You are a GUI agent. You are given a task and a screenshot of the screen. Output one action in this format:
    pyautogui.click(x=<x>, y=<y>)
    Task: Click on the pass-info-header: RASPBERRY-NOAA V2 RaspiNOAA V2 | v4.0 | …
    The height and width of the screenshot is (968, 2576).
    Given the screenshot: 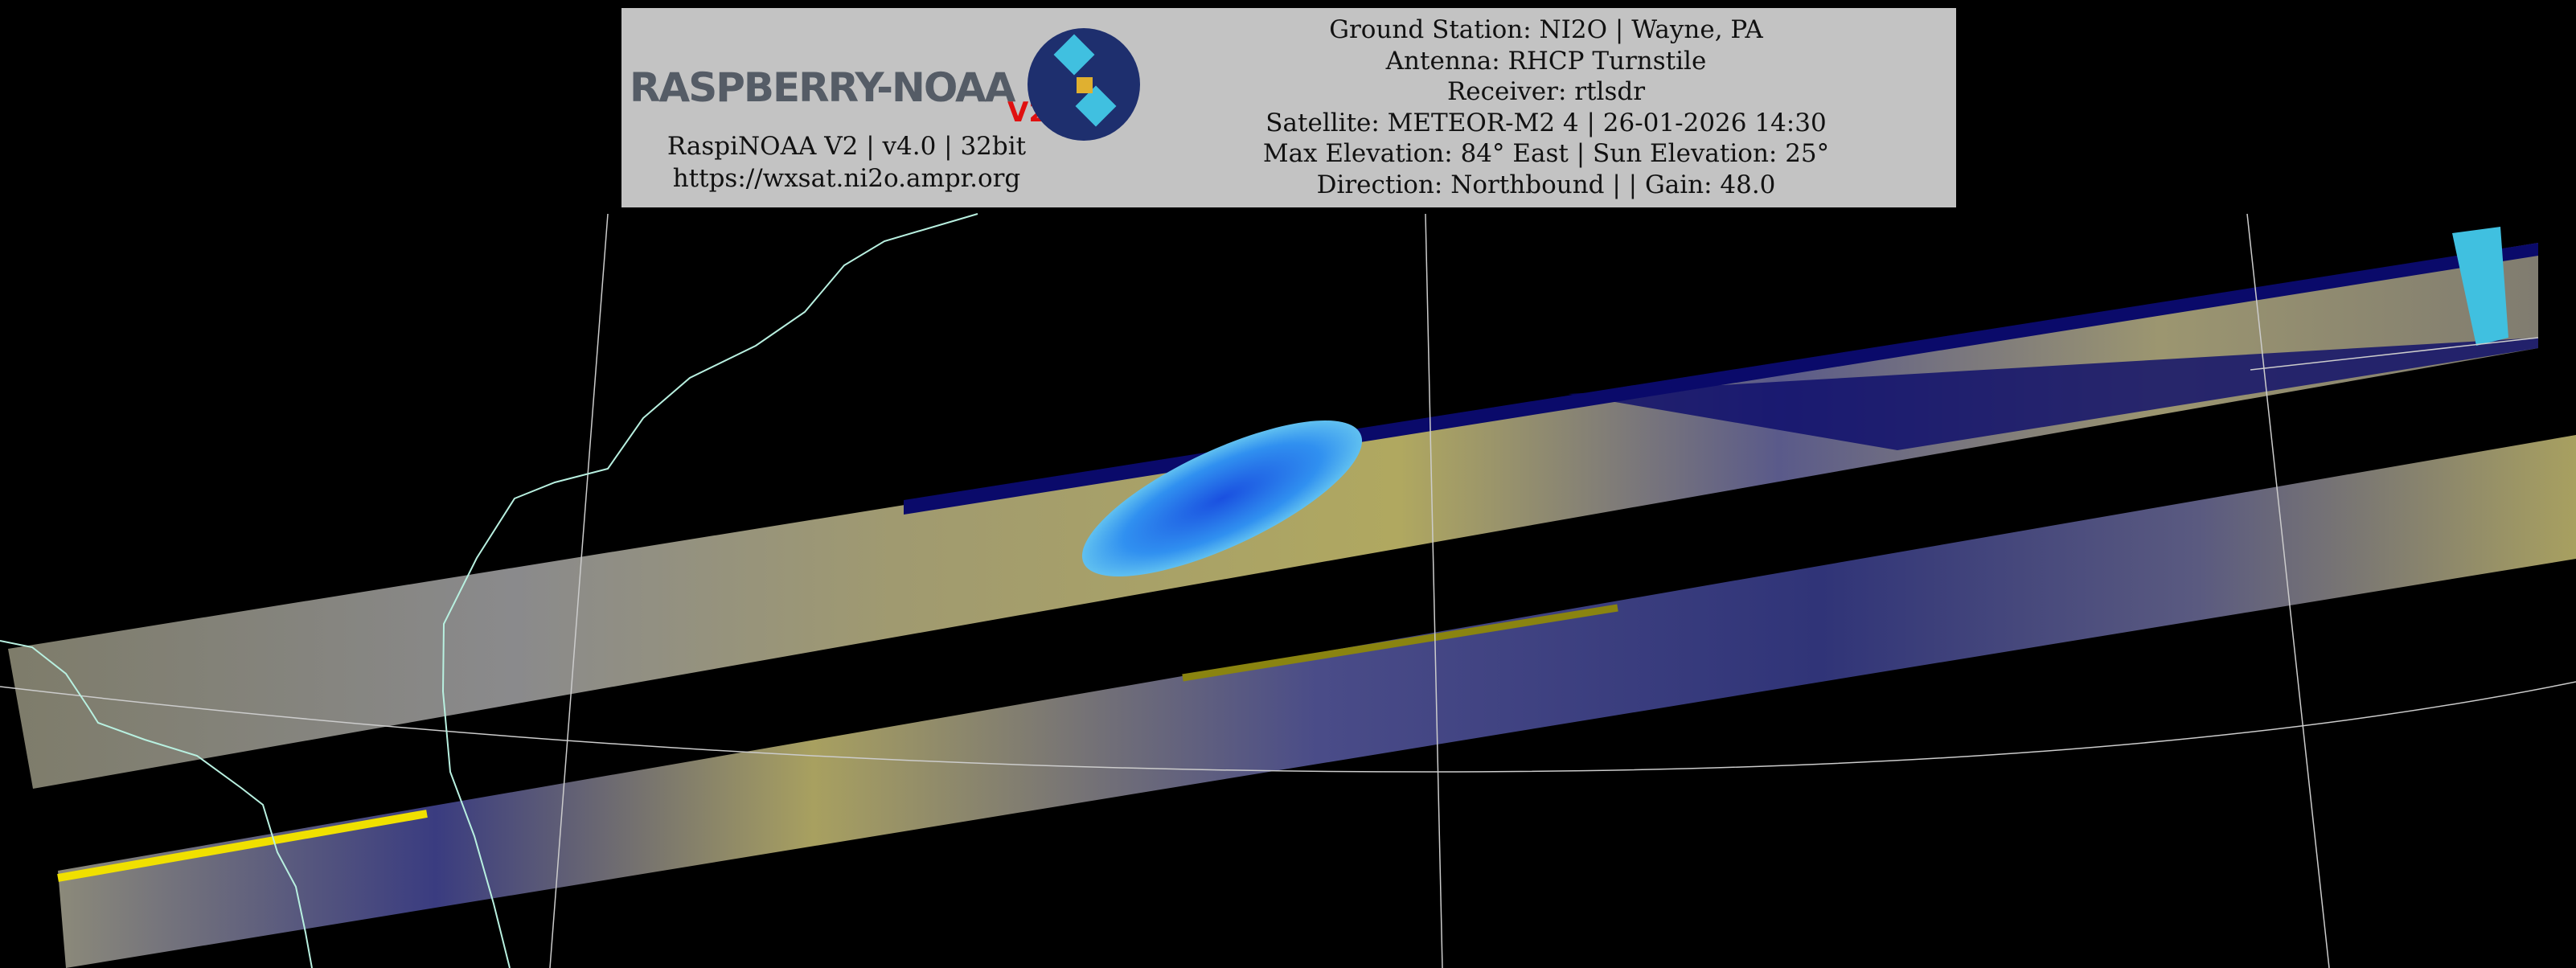 What is the action you would take?
    pyautogui.click(x=1288, y=108)
    